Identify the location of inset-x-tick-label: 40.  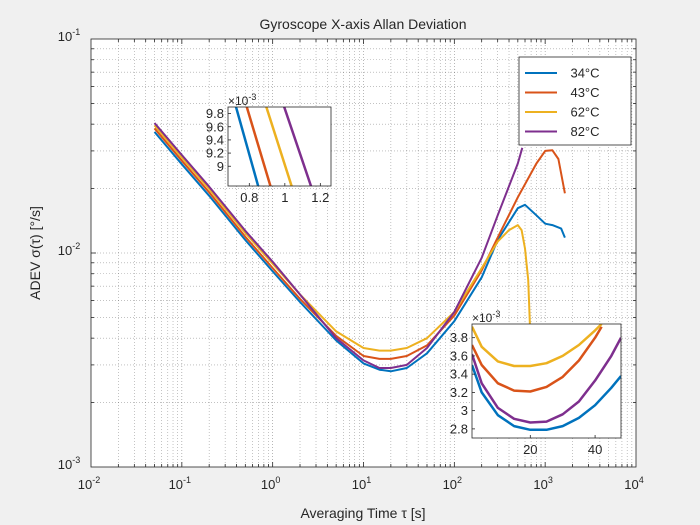
(595, 449).